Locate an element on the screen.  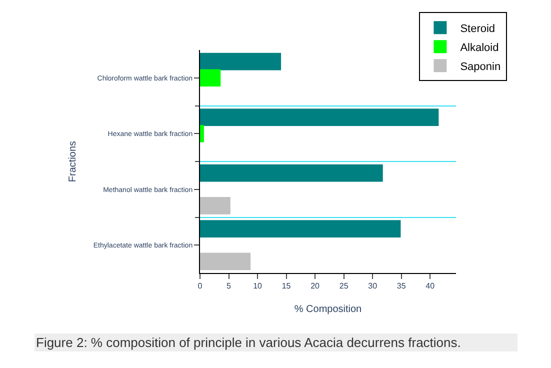
x-tick-label: 40 is located at coordinates (431, 286).